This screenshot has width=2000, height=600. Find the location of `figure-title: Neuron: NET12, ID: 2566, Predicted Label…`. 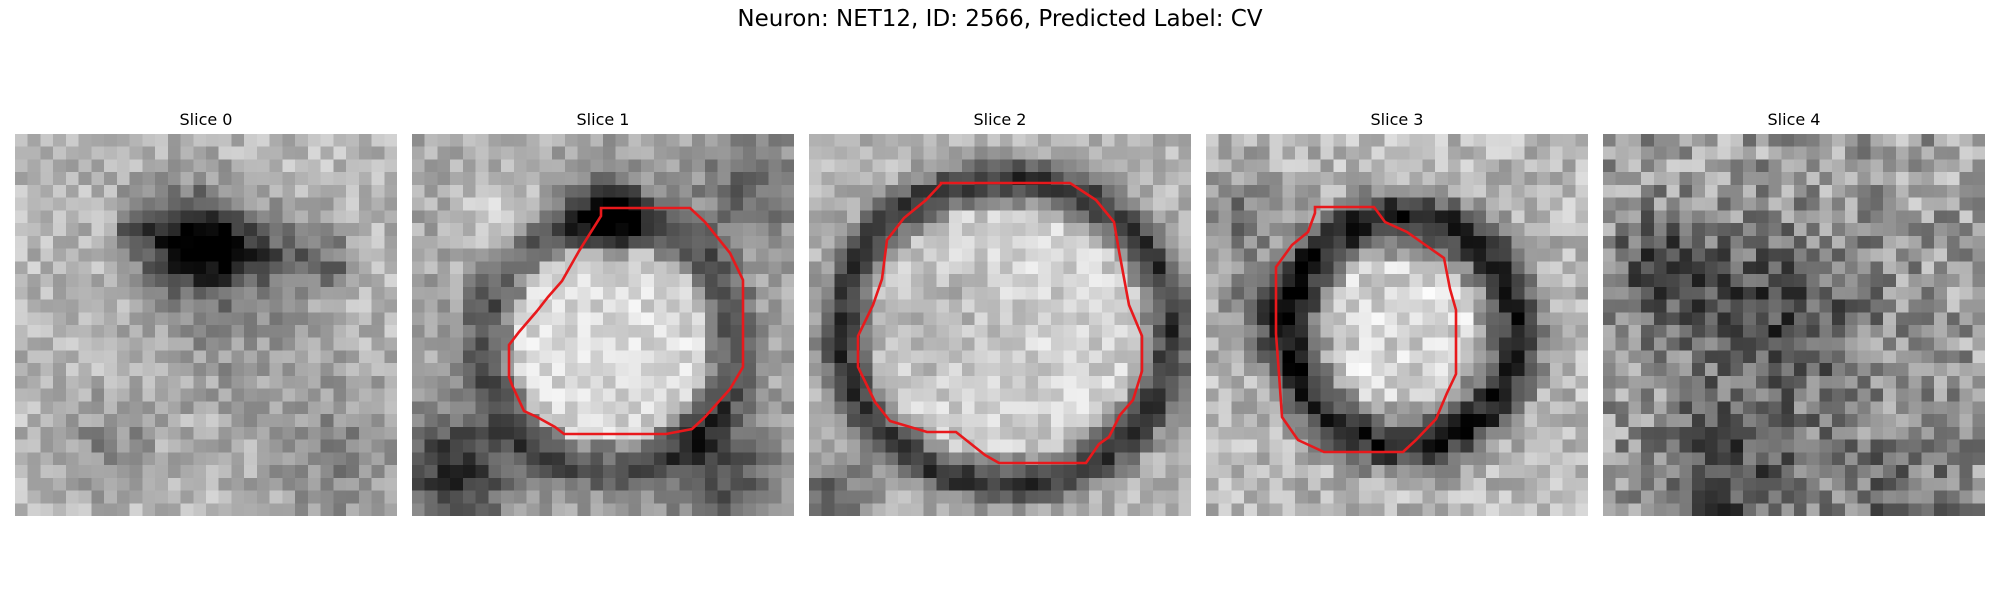

figure-title: Neuron: NET12, ID: 2566, Predicted Label… is located at coordinates (1000, 19).